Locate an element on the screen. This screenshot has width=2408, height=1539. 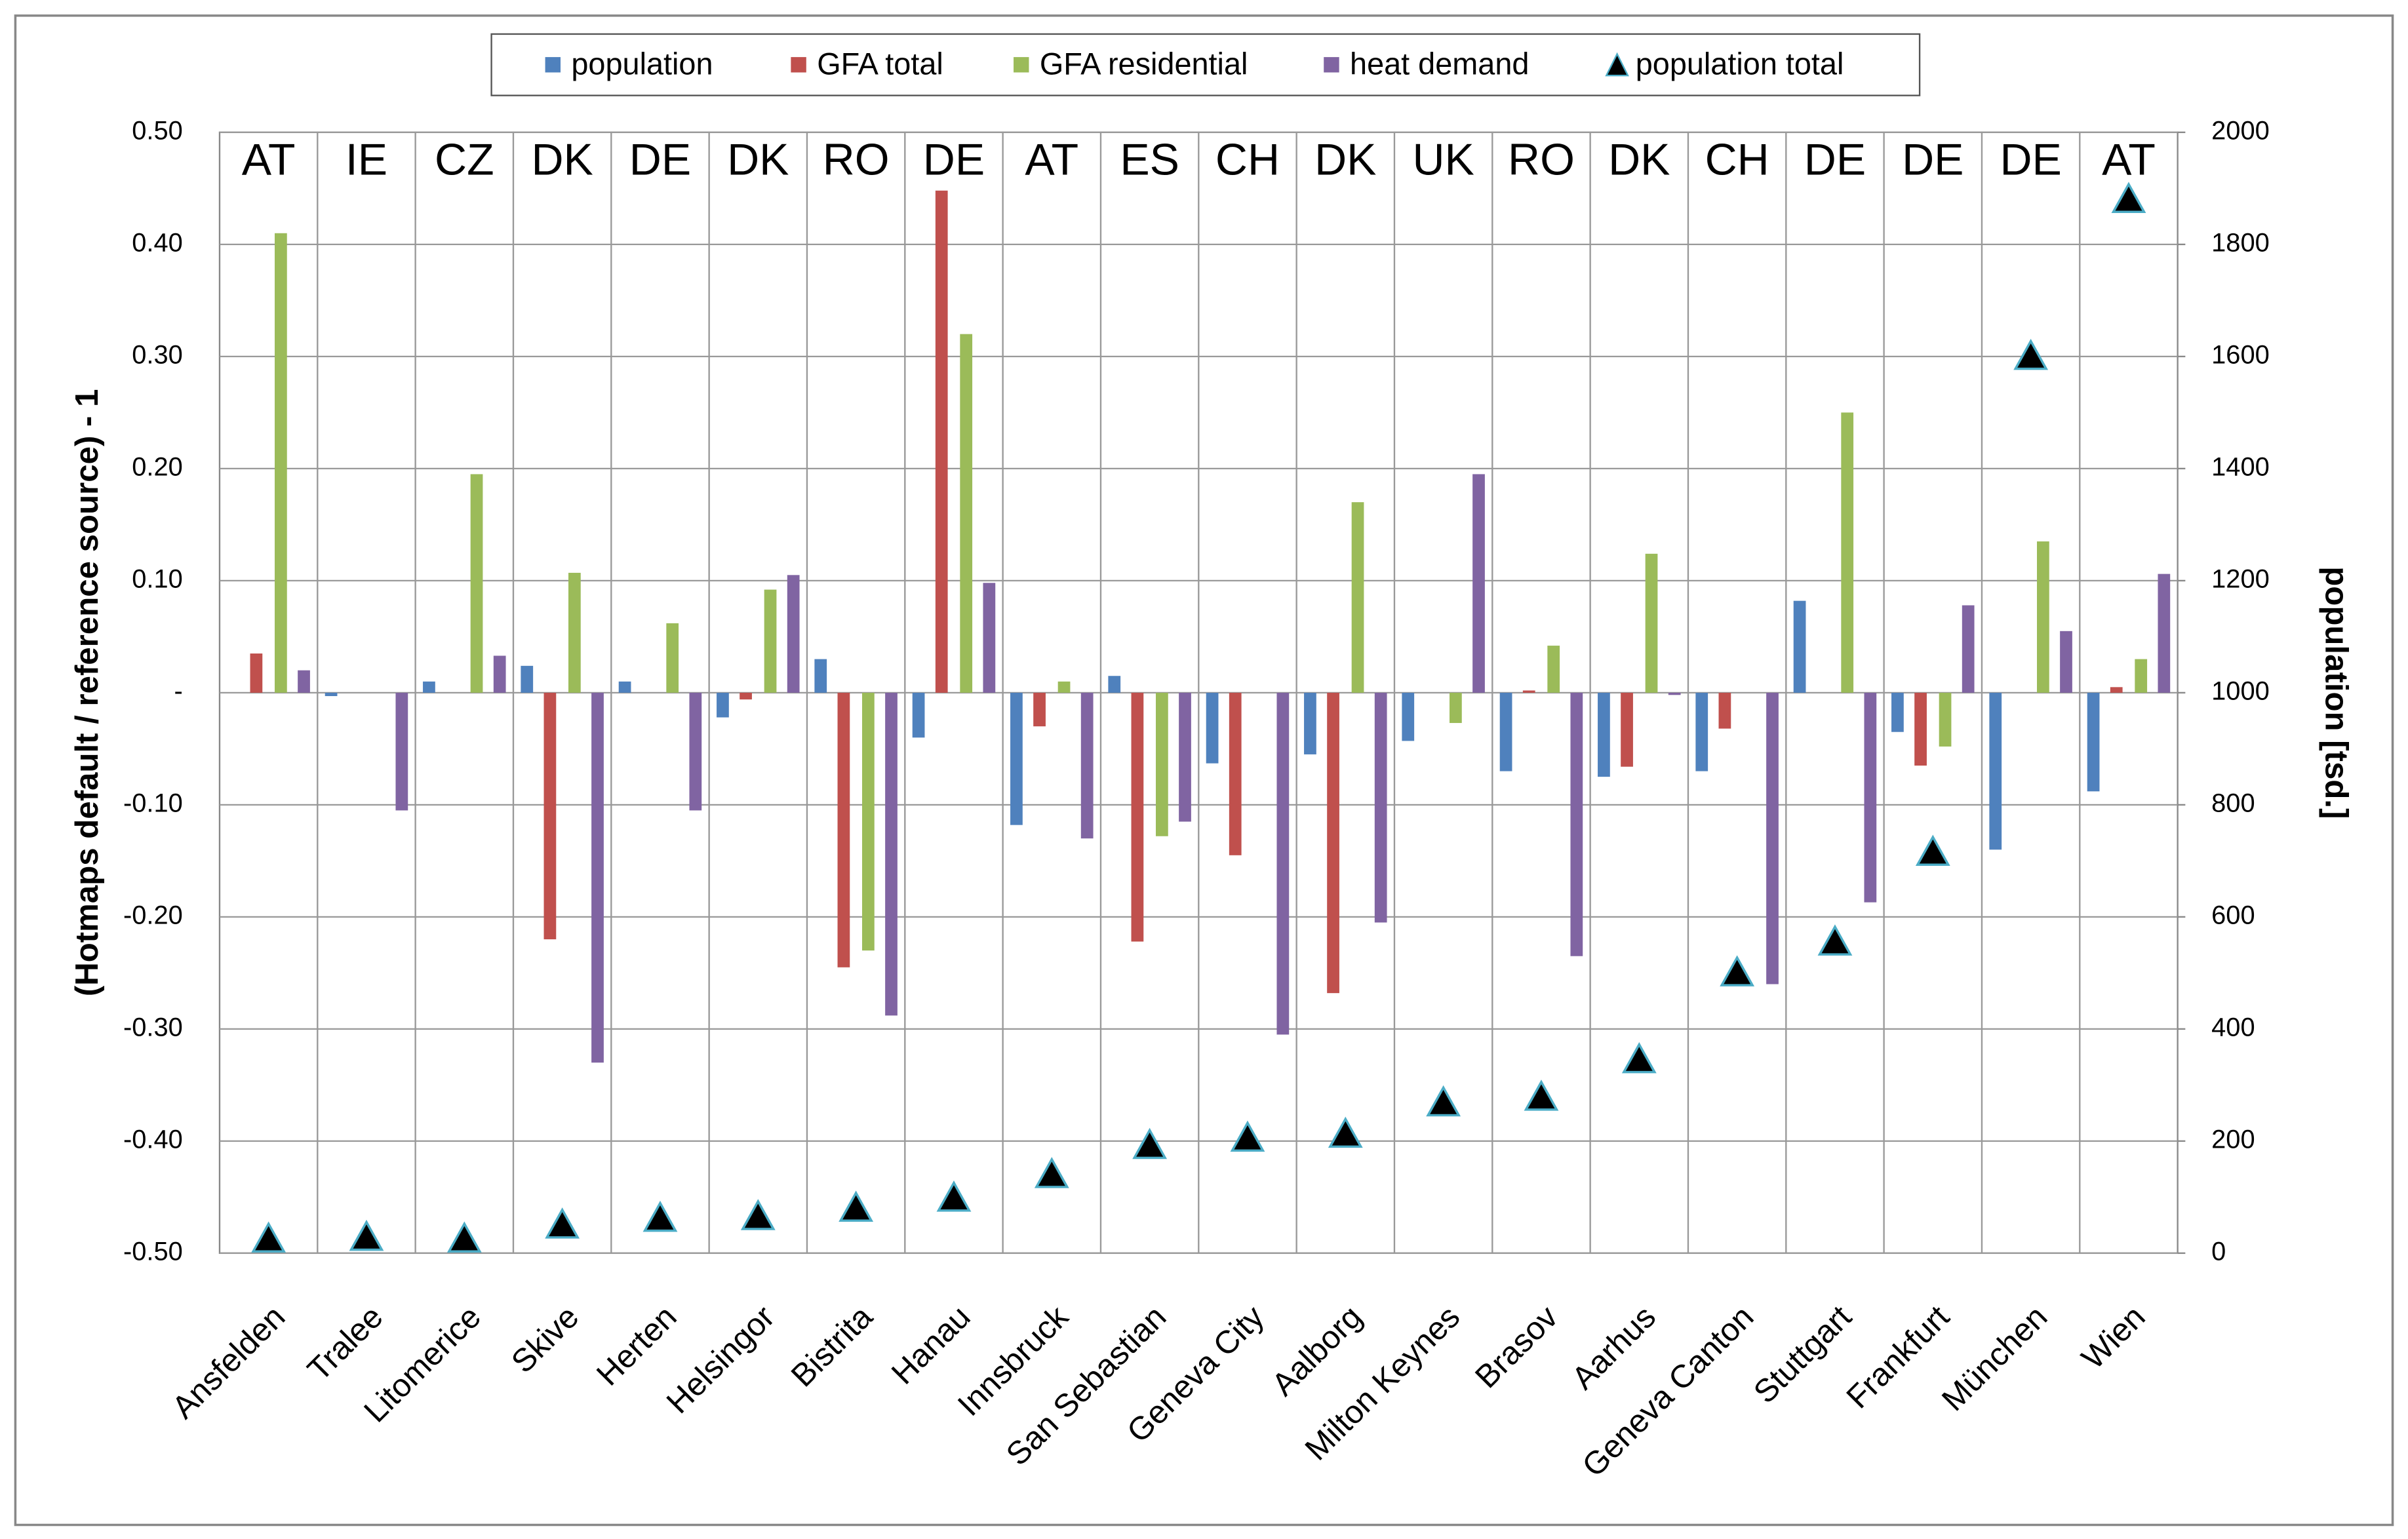
y2-tick-label: 2000 is located at coordinates (2240, 130).